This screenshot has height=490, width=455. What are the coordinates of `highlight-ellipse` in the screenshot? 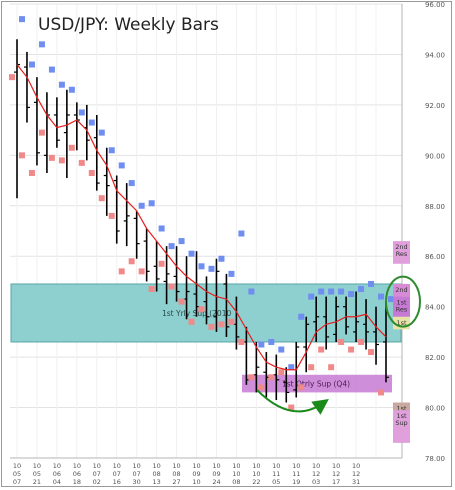 It's located at (403, 301).